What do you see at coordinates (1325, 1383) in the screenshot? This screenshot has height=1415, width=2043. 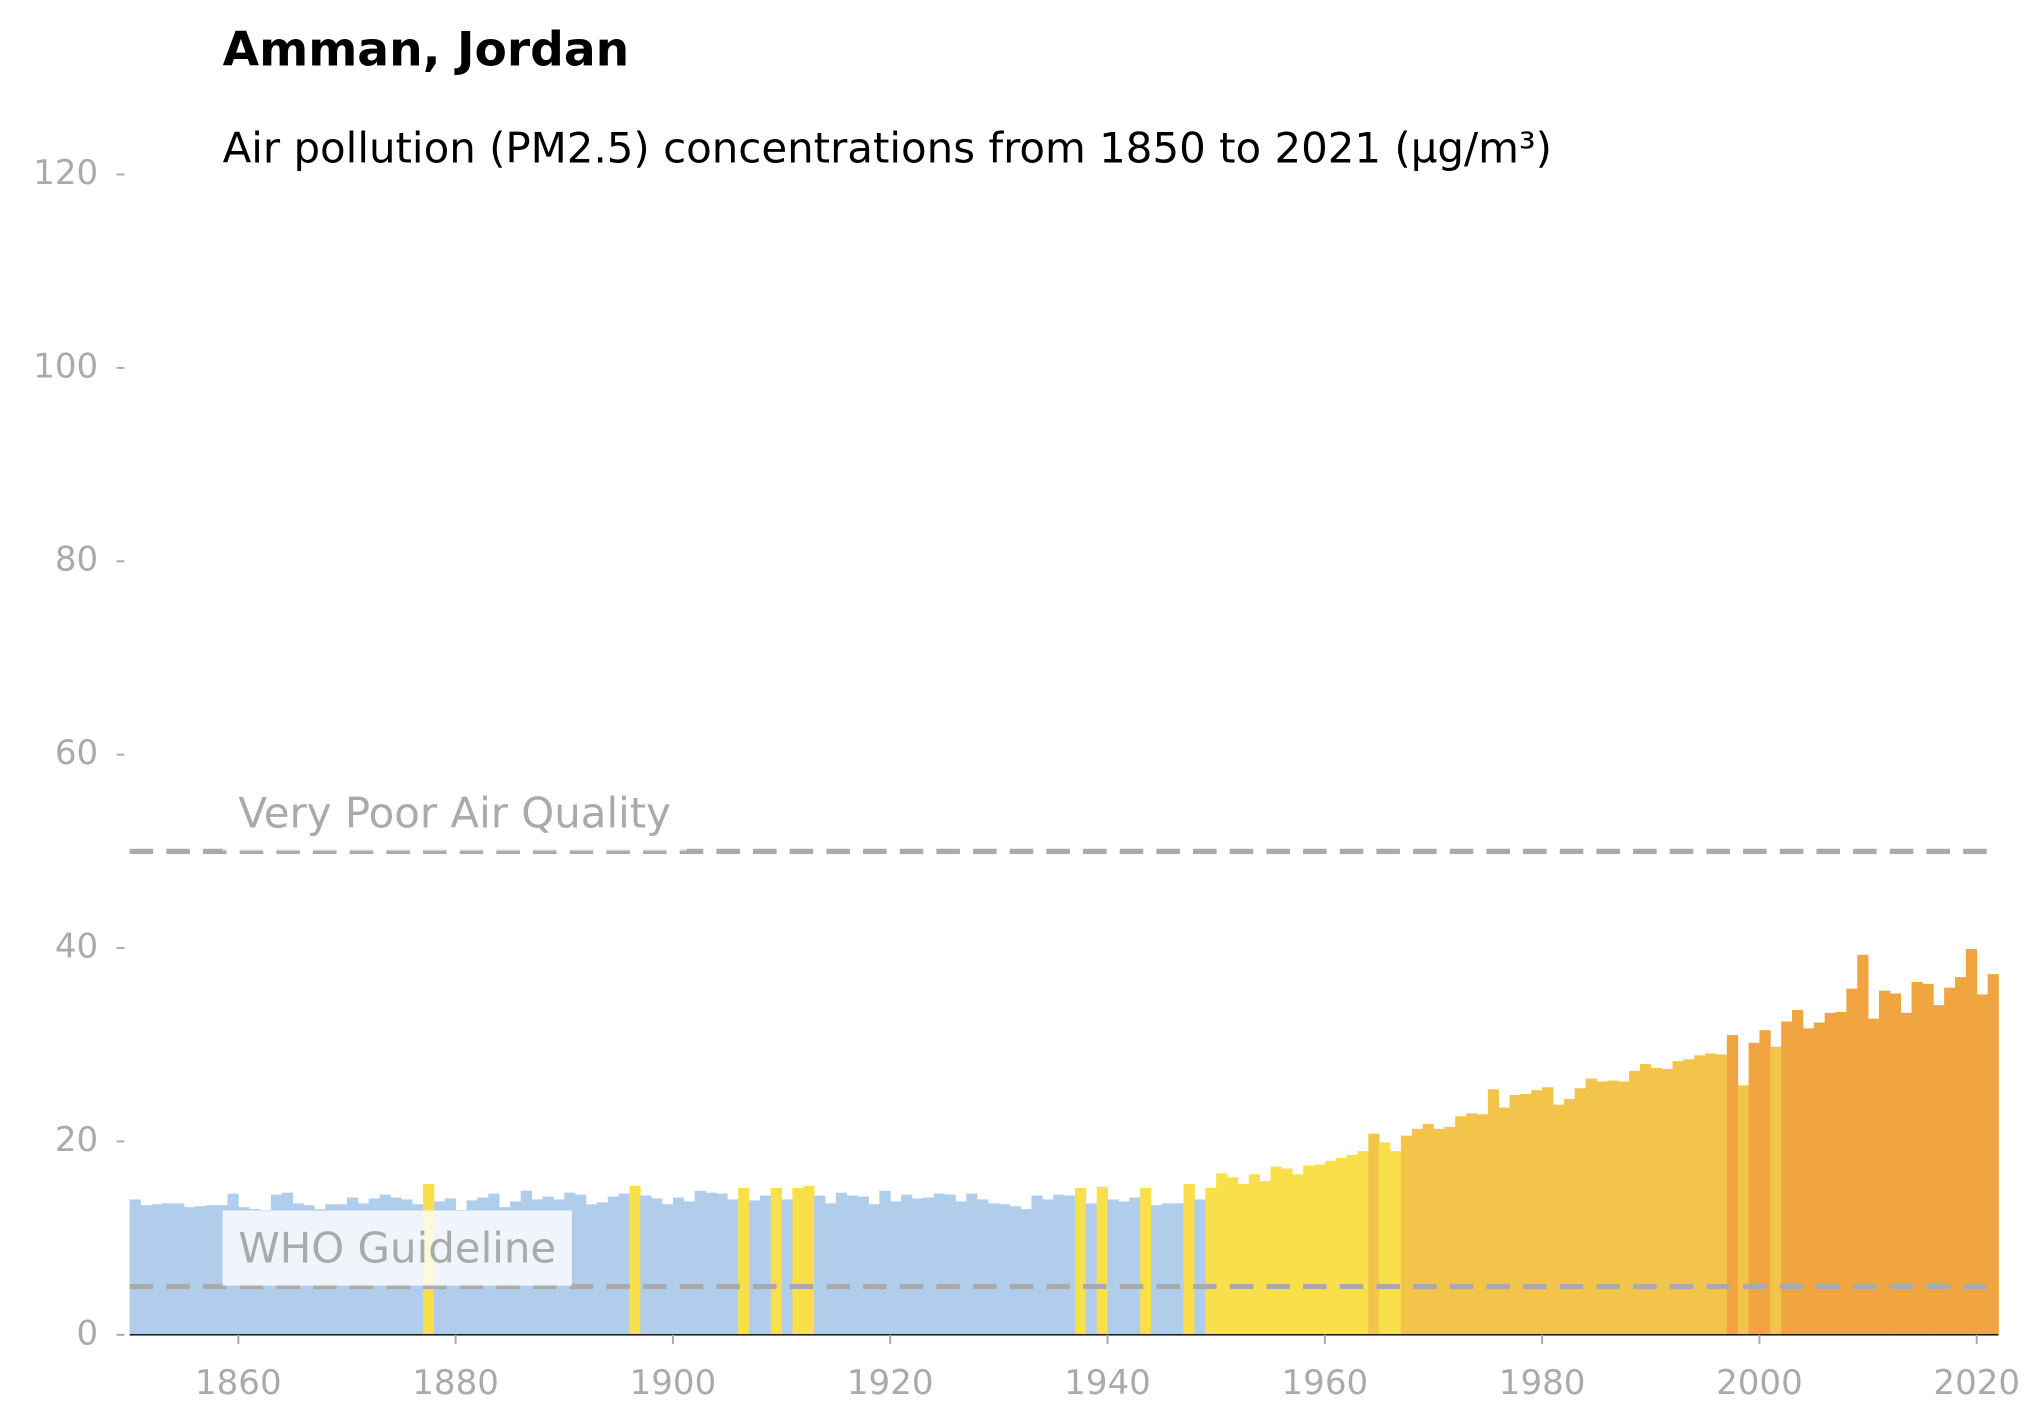 I see `x-tick-label: 1960` at bounding box center [1325, 1383].